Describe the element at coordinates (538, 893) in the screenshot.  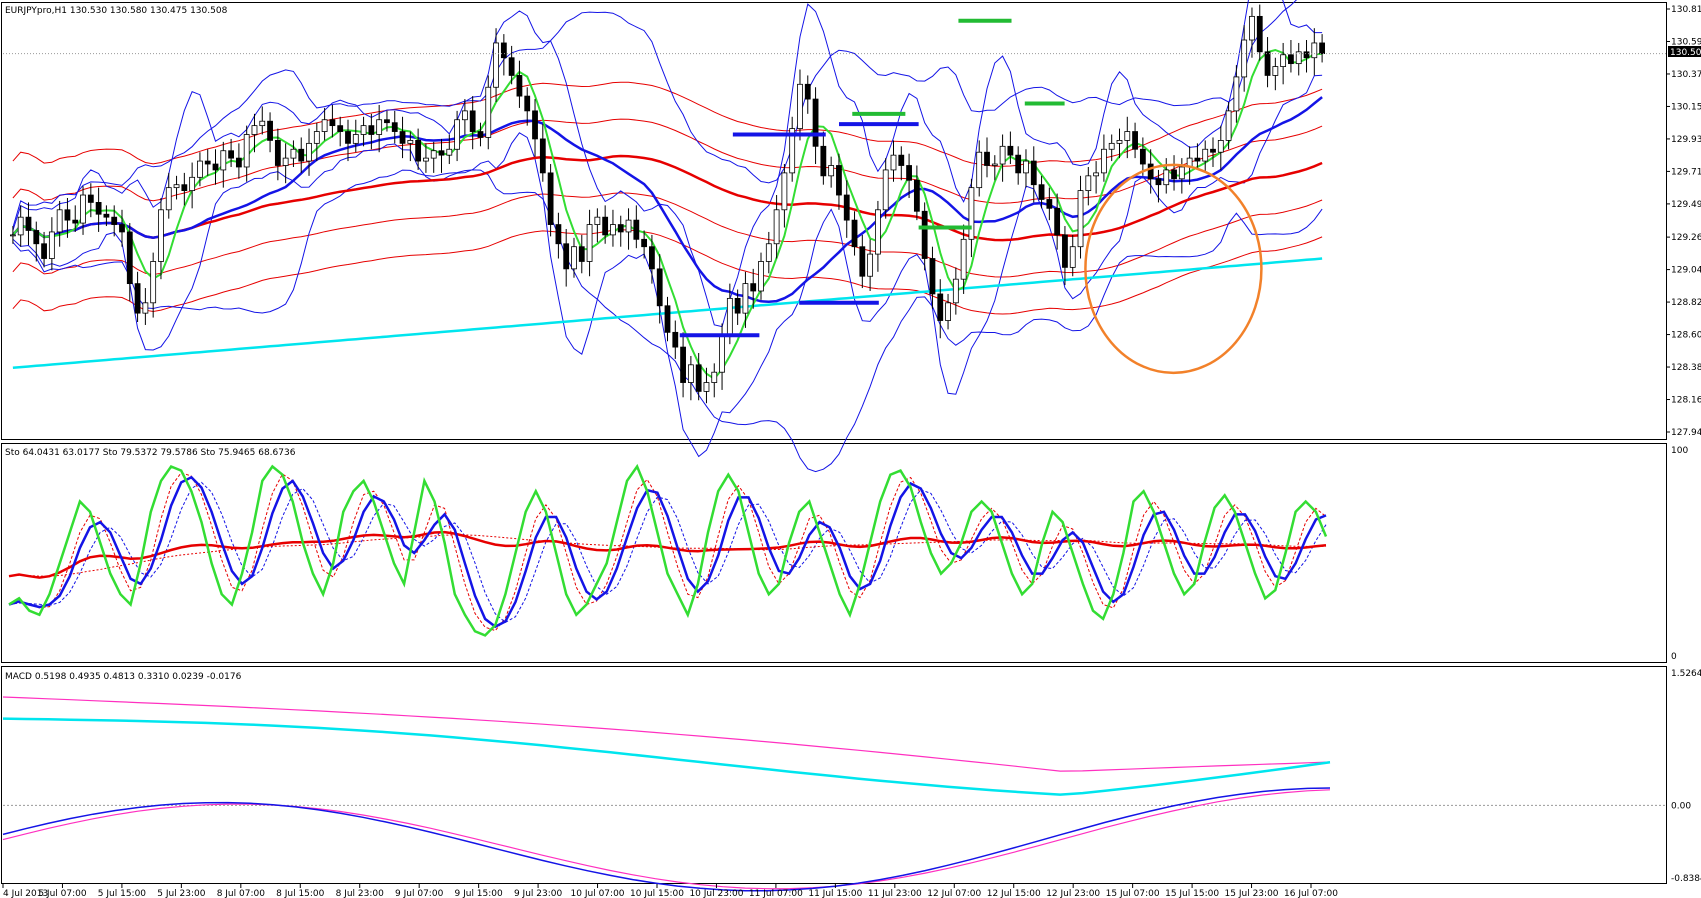
I see `x-tick-label: 9 Jul 23:00` at that location.